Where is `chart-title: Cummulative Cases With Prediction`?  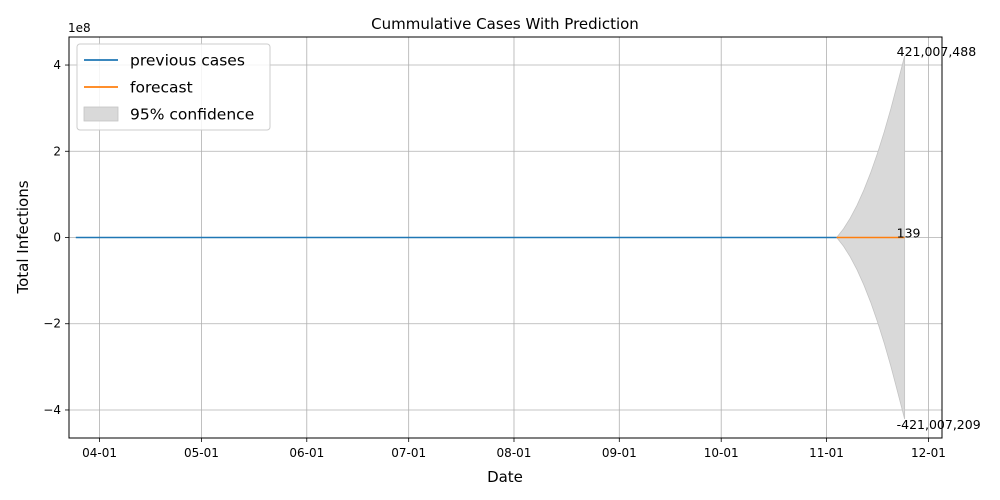 chart-title: Cummulative Cases With Prediction is located at coordinates (505, 24).